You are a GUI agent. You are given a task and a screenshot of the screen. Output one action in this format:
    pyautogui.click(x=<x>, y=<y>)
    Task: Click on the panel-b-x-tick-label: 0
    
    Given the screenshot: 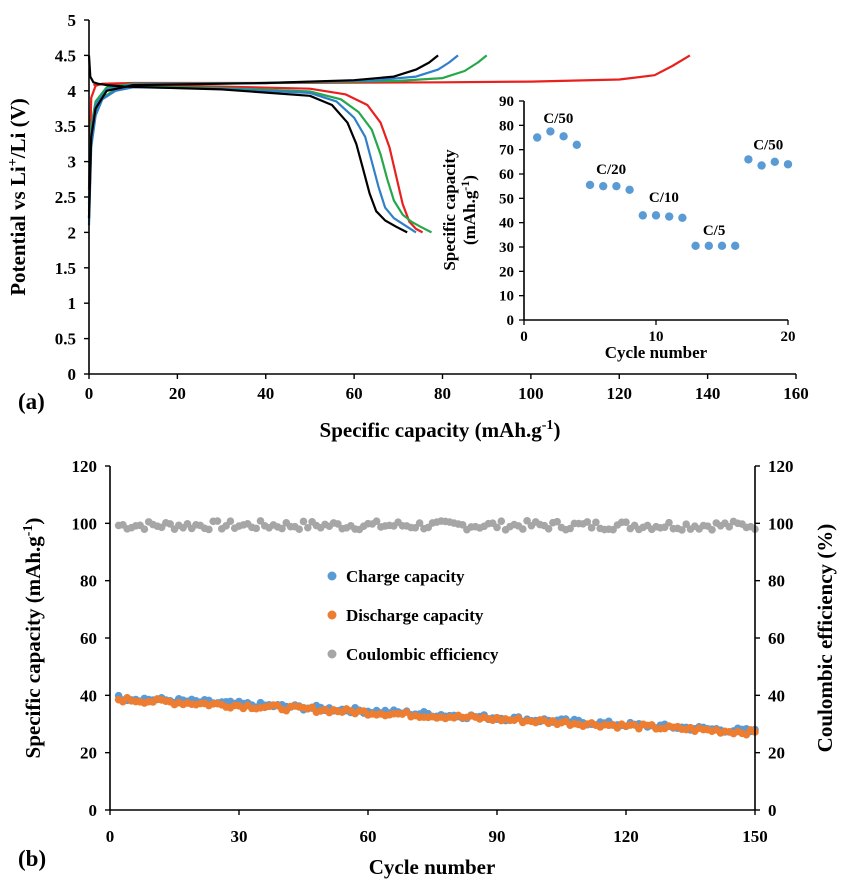 What is the action you would take?
    pyautogui.click(x=110, y=836)
    